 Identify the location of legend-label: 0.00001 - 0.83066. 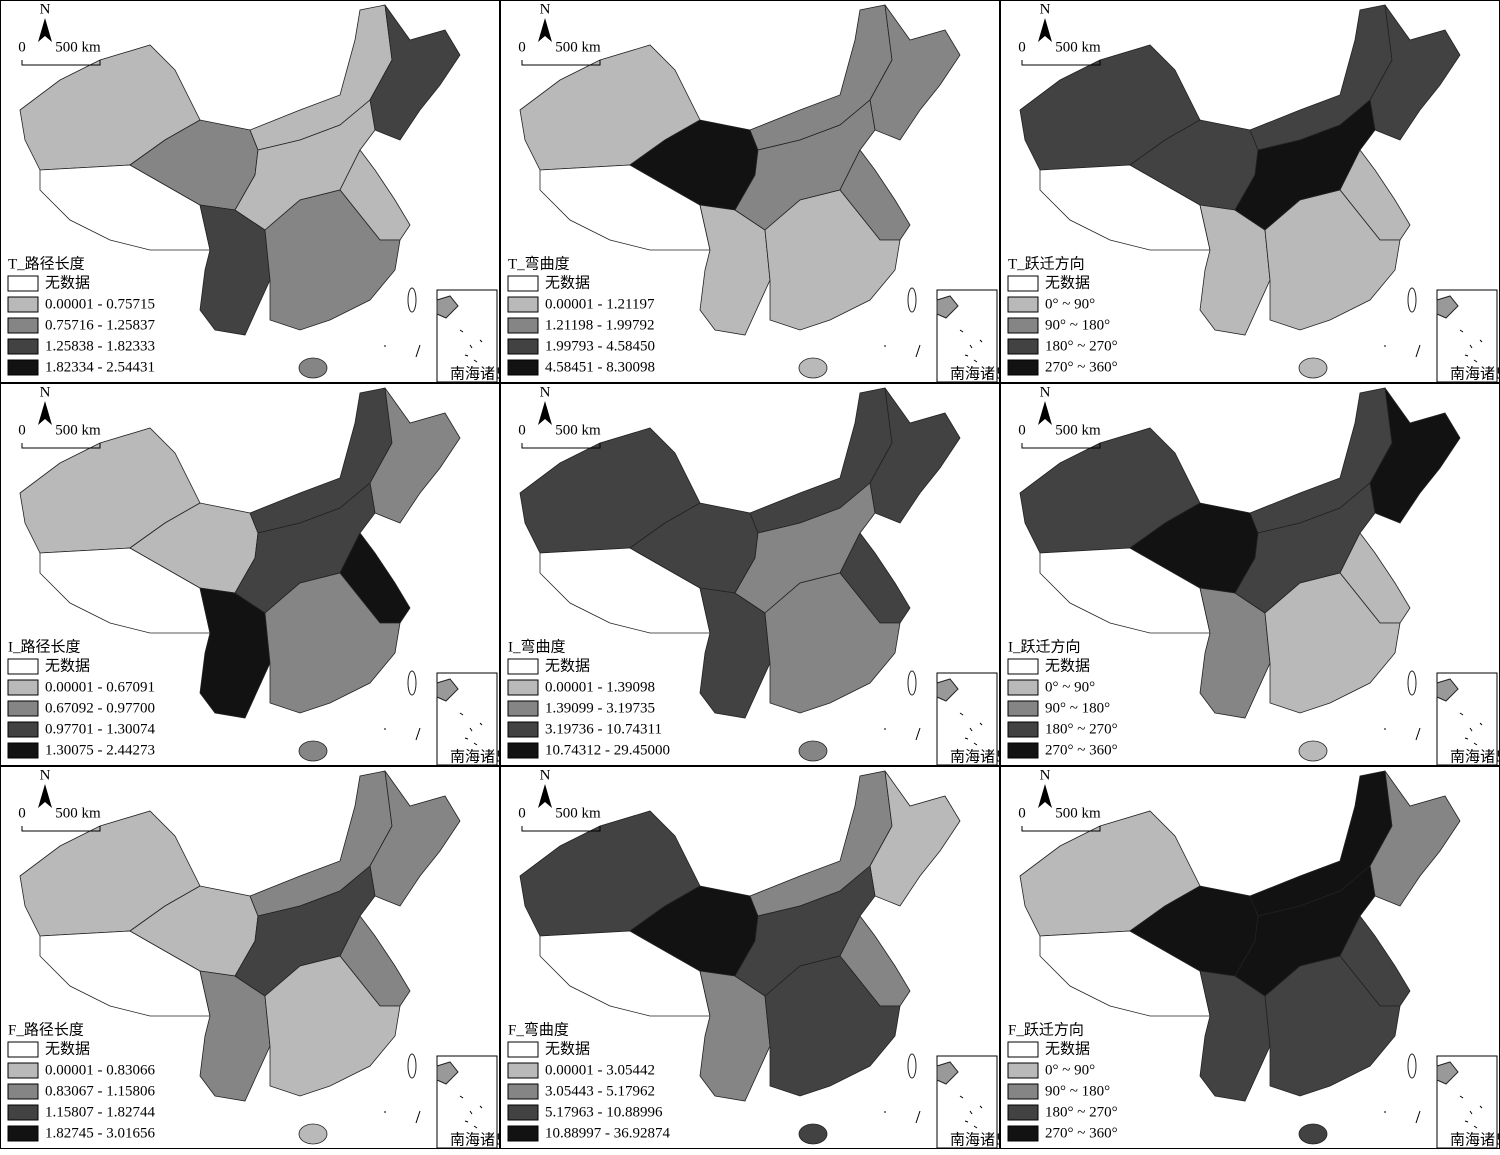
(100, 1070).